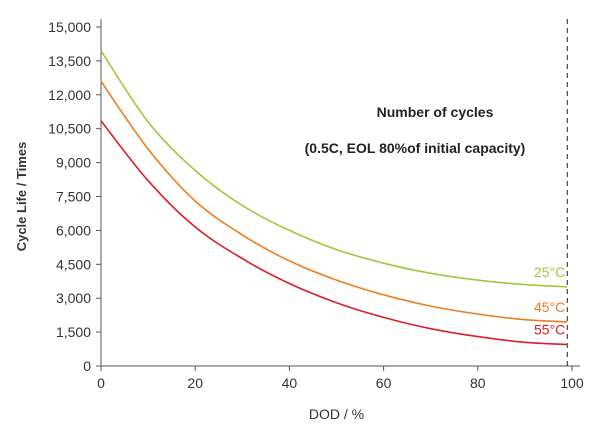 Image resolution: width=602 pixels, height=428 pixels. What do you see at coordinates (549, 307) in the screenshot?
I see `series-label-2: 45°C` at bounding box center [549, 307].